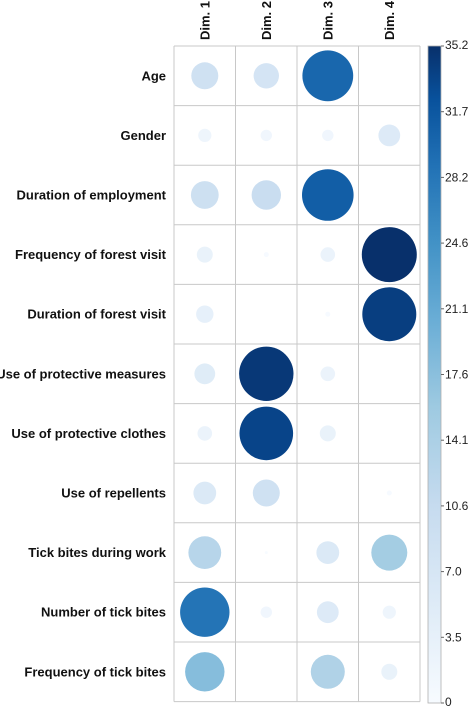 Image resolution: width=472 pixels, height=709 pixels. What do you see at coordinates (457, 112) in the screenshot?
I see `colorbar-tick-label: 31.7` at bounding box center [457, 112].